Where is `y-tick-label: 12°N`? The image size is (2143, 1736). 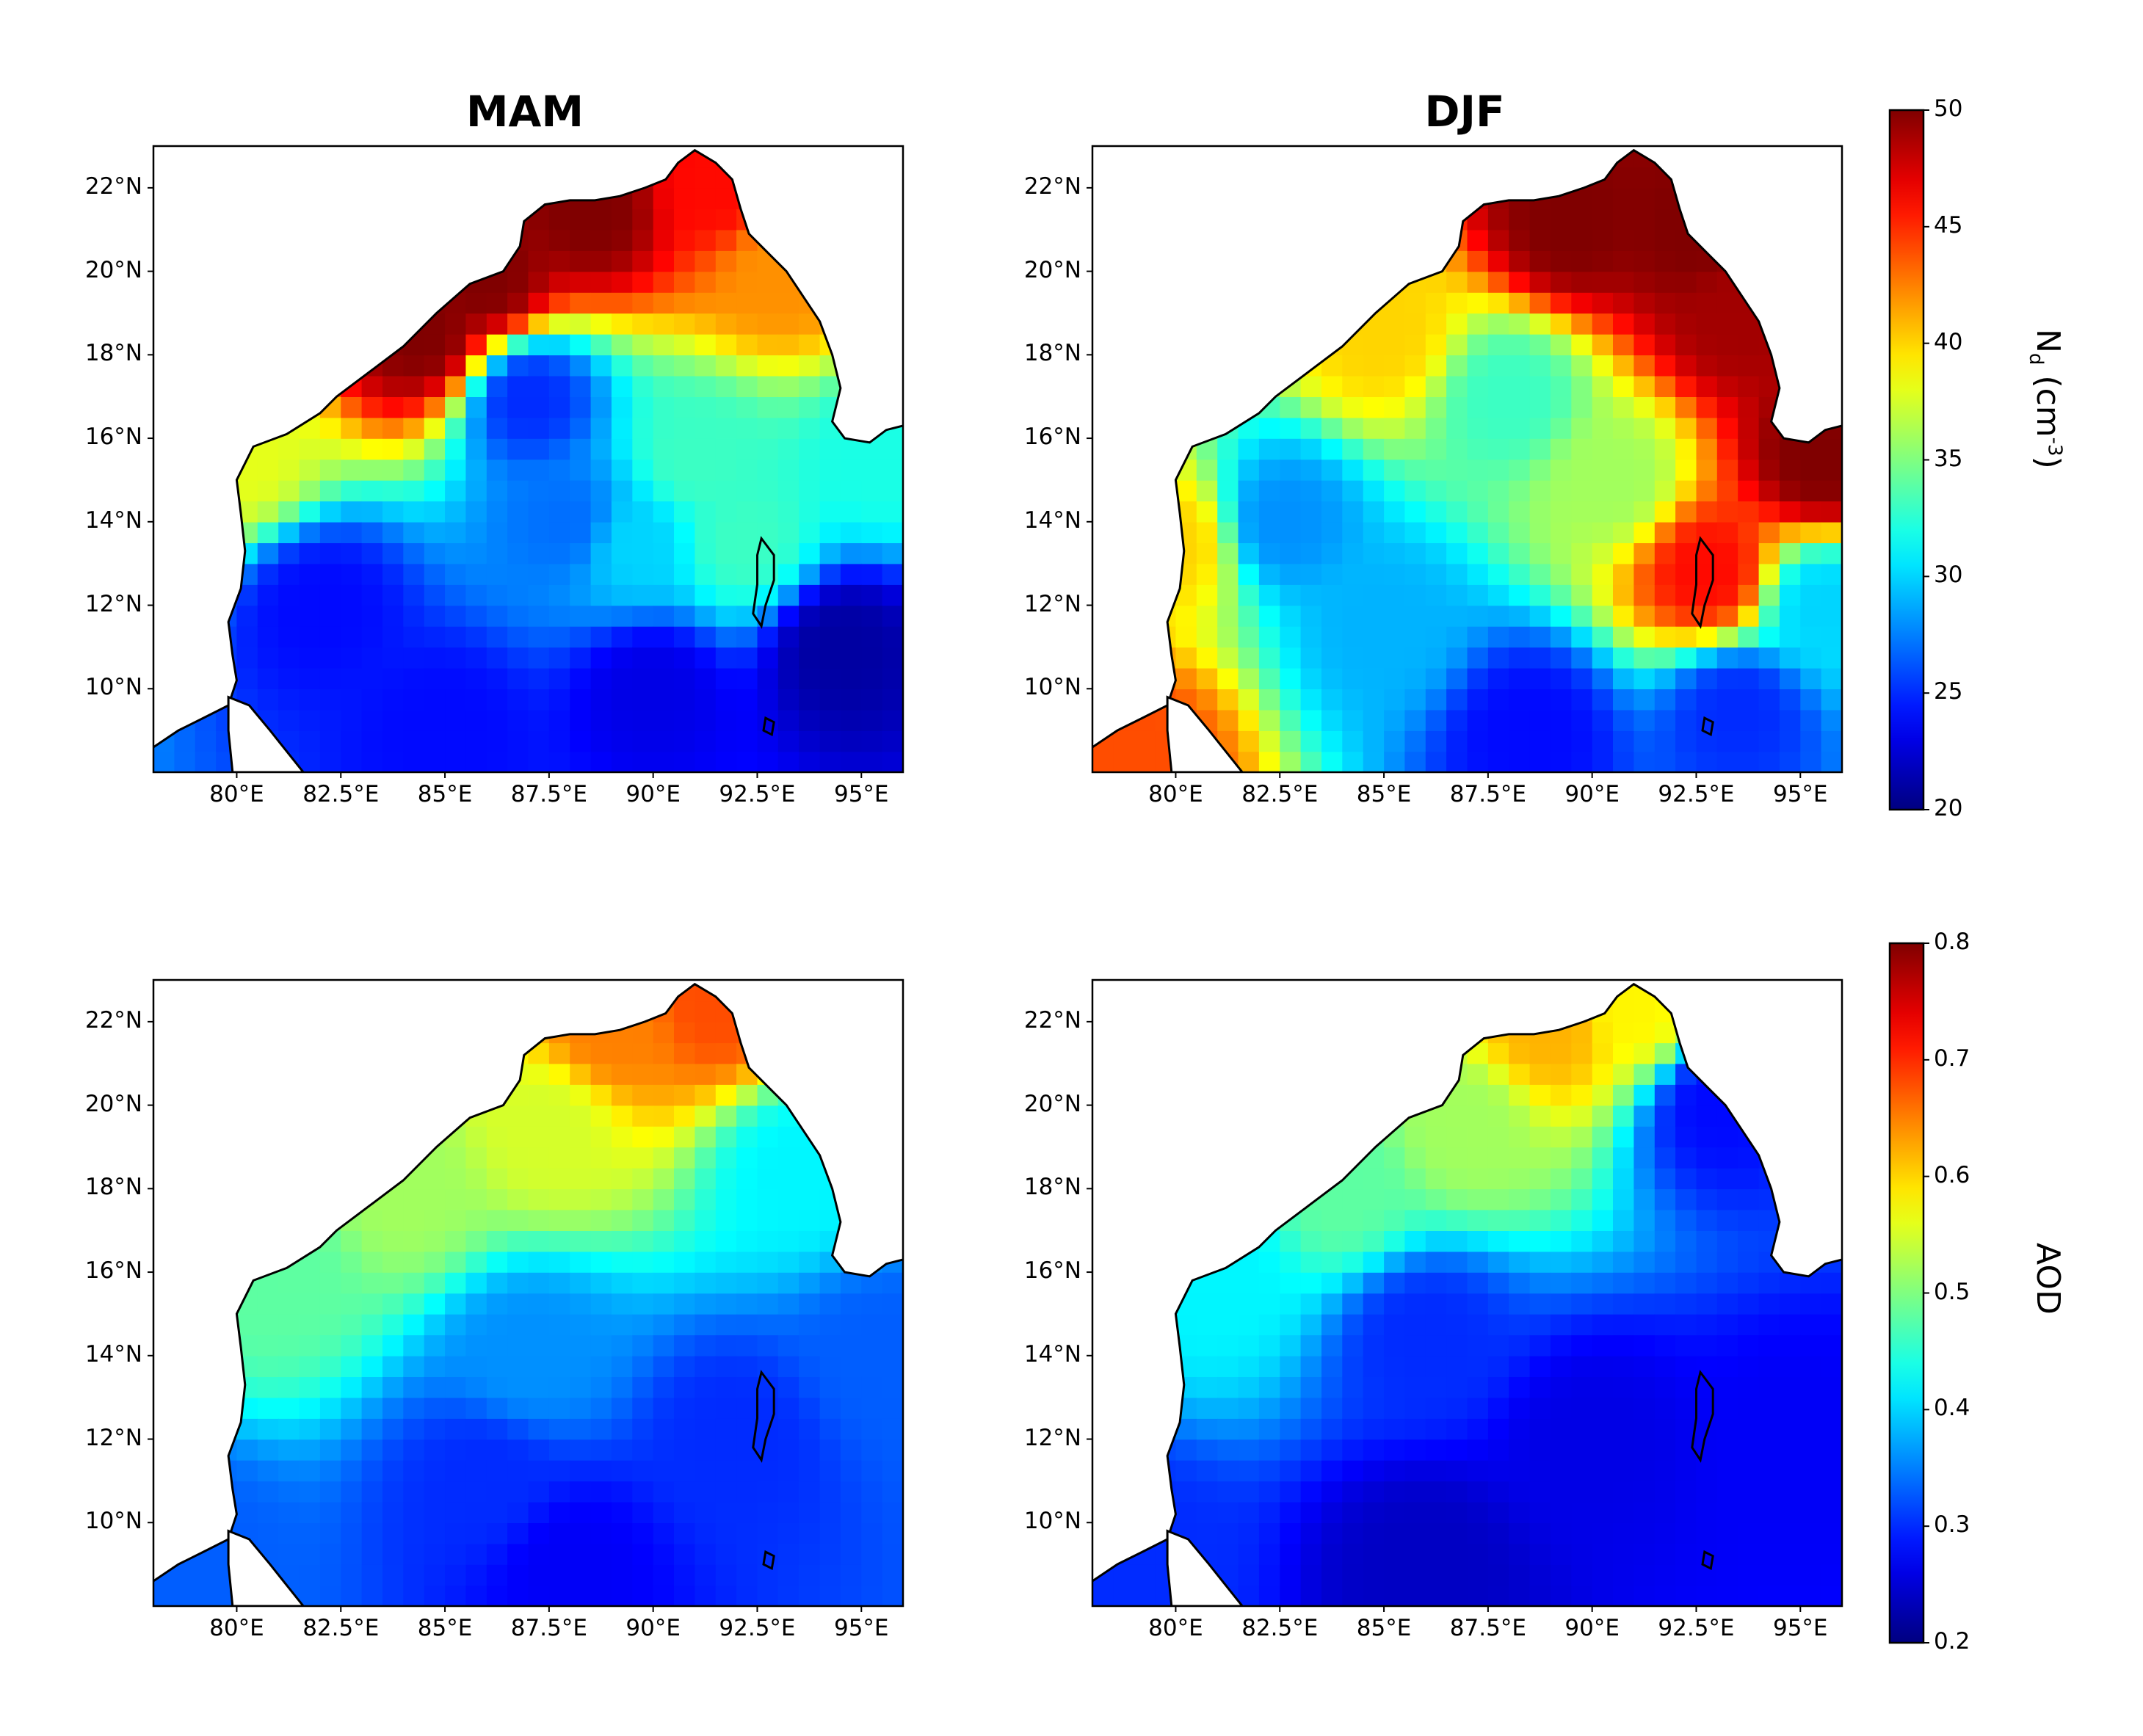 y-tick-label: 12°N is located at coordinates (1052, 1437).